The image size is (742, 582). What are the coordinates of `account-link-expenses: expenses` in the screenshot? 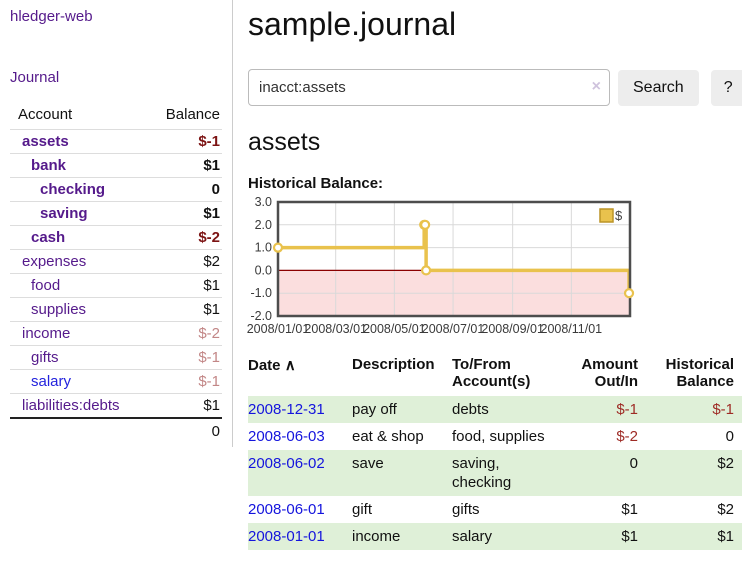 It's located at (54, 261).